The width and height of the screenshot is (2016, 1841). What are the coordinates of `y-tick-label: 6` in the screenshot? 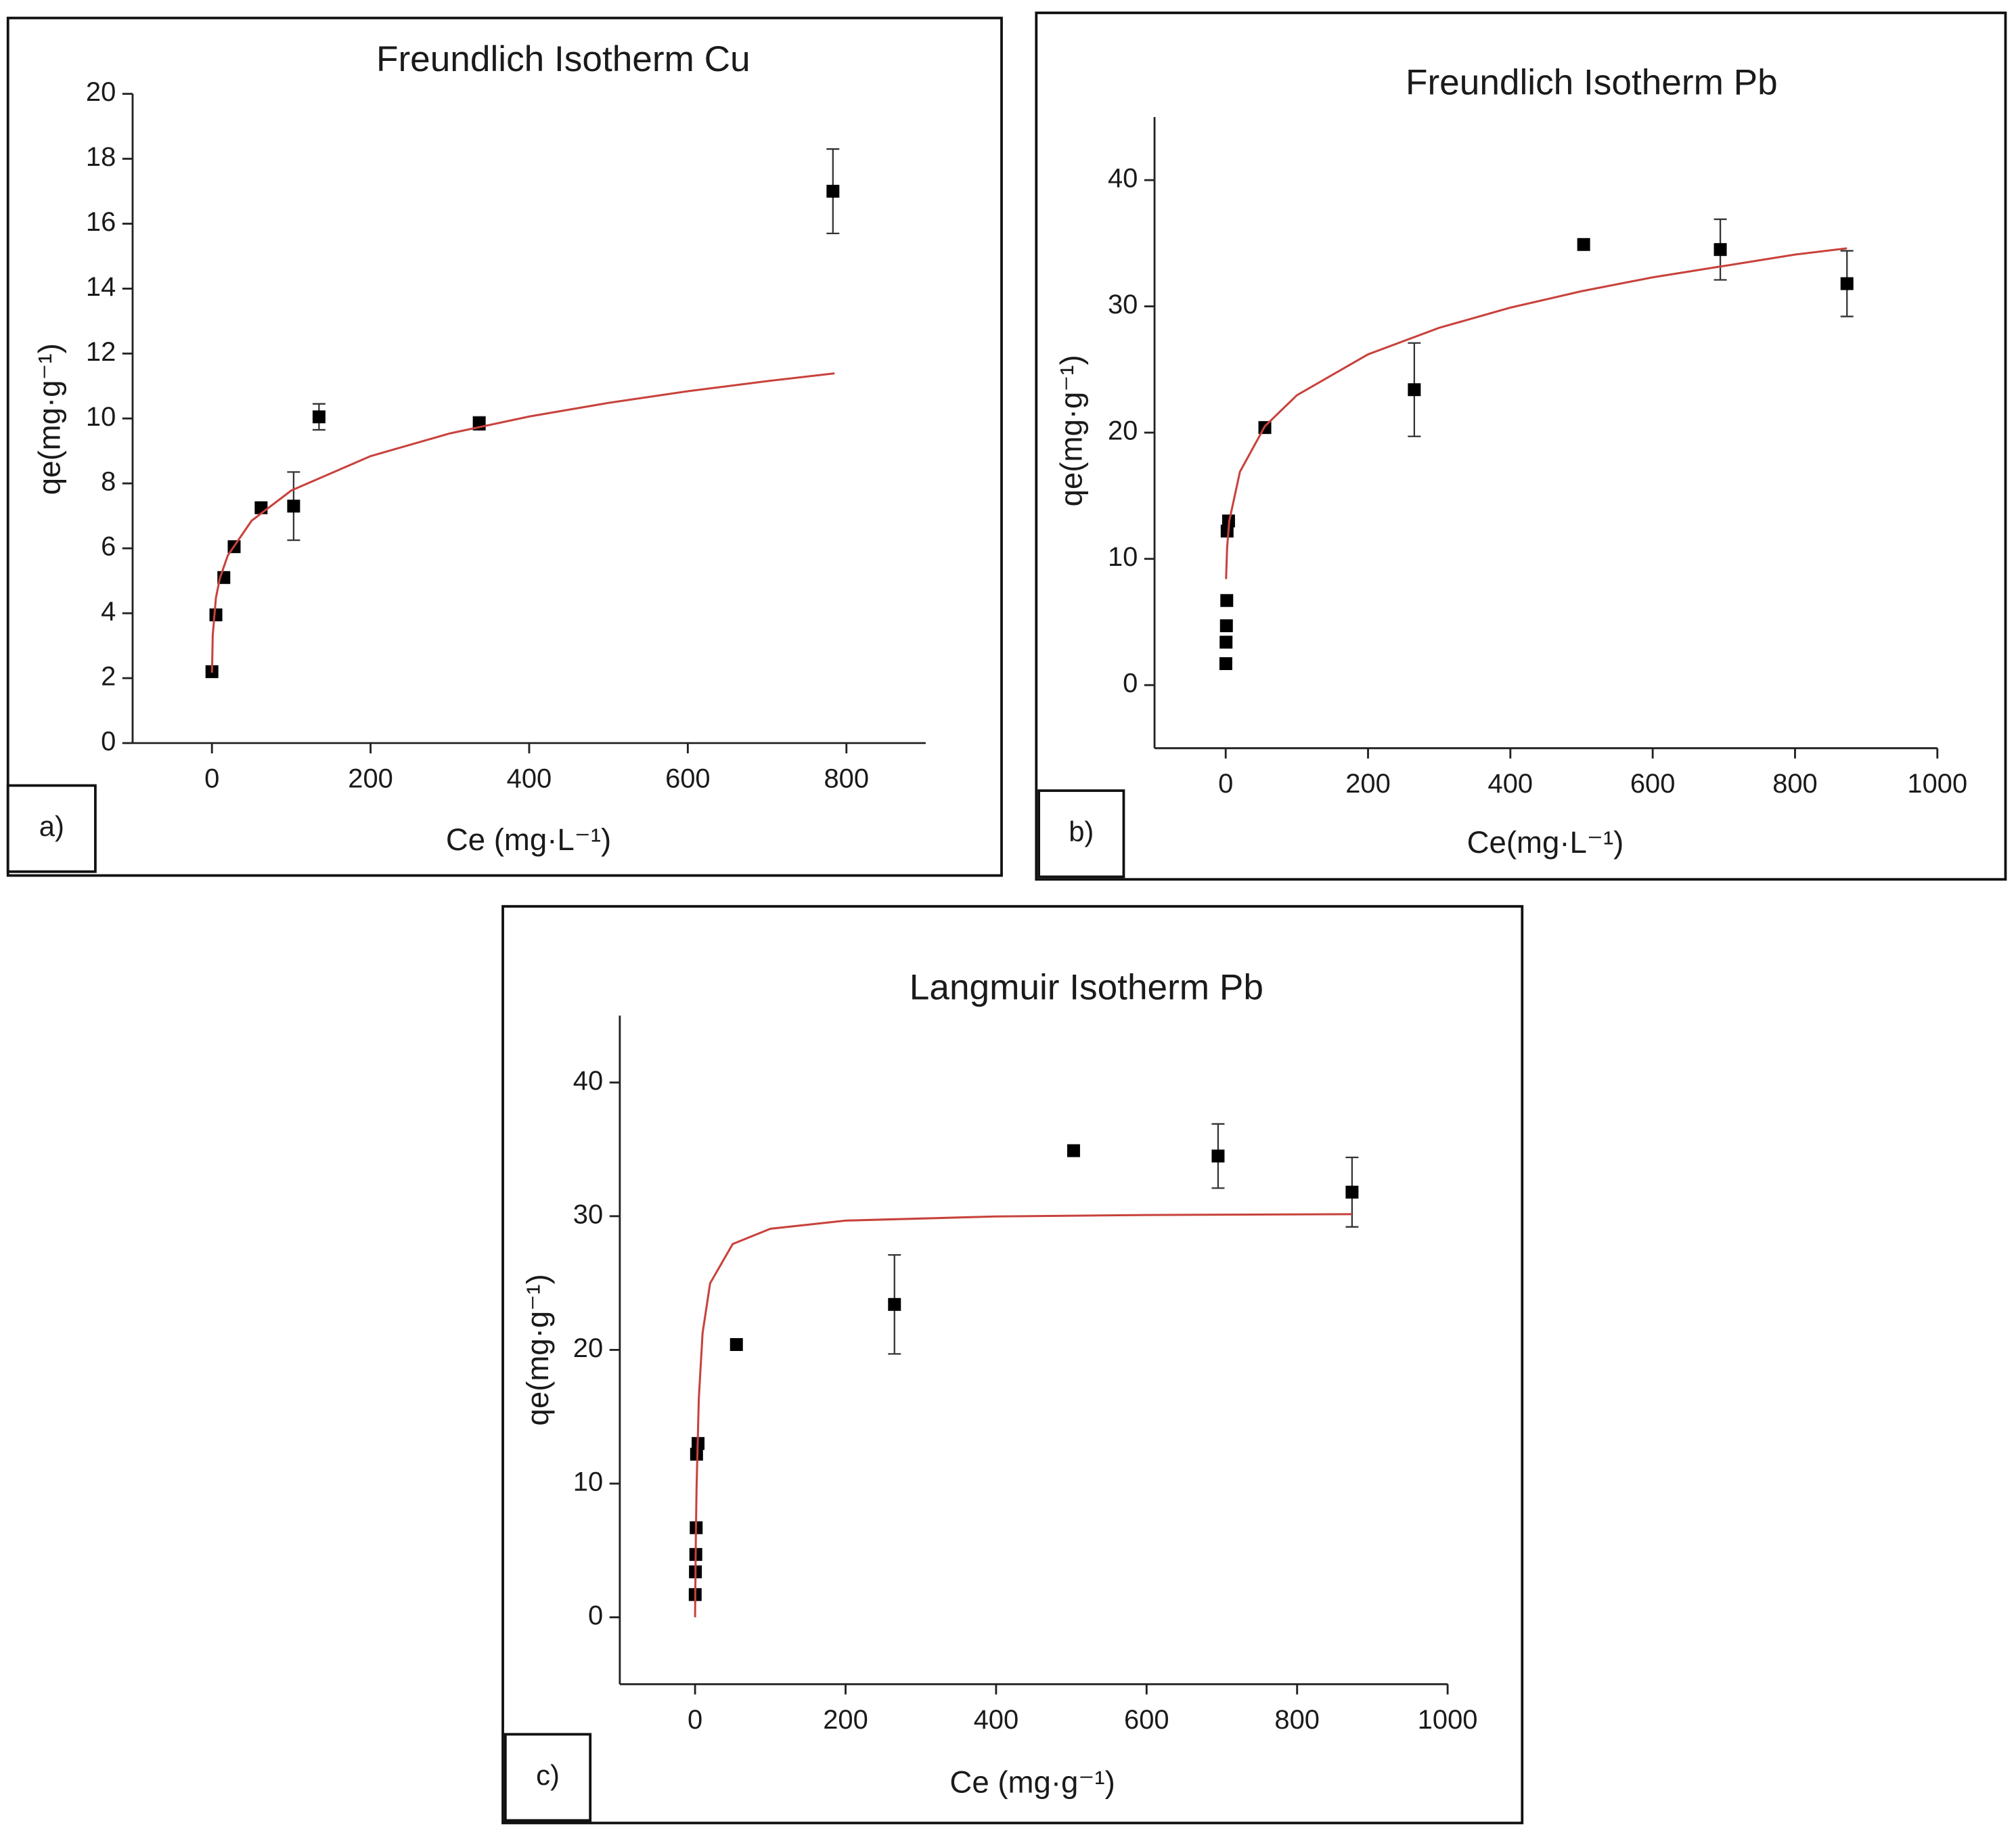 It's located at (108, 547).